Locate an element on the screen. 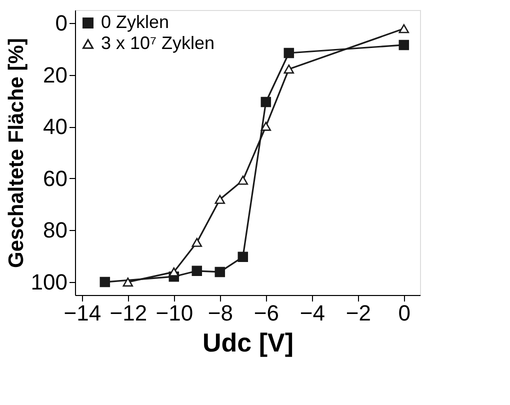  x-tick-label: −10 is located at coordinates (175, 313).